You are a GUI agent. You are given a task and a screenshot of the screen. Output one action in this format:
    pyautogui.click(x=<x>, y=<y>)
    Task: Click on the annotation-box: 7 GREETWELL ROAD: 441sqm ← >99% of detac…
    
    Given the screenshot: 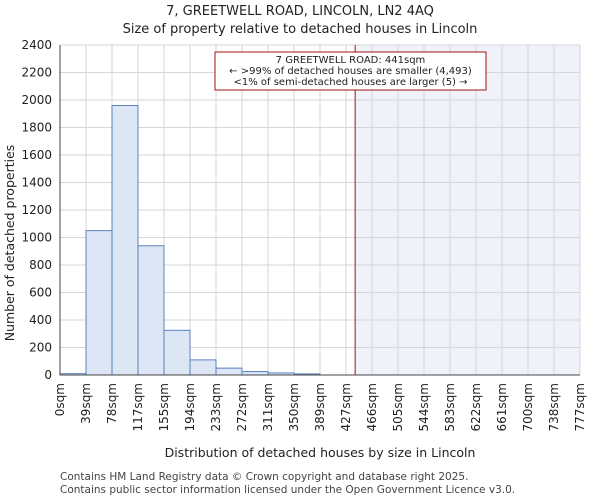 What is the action you would take?
    pyautogui.click(x=350, y=71)
    